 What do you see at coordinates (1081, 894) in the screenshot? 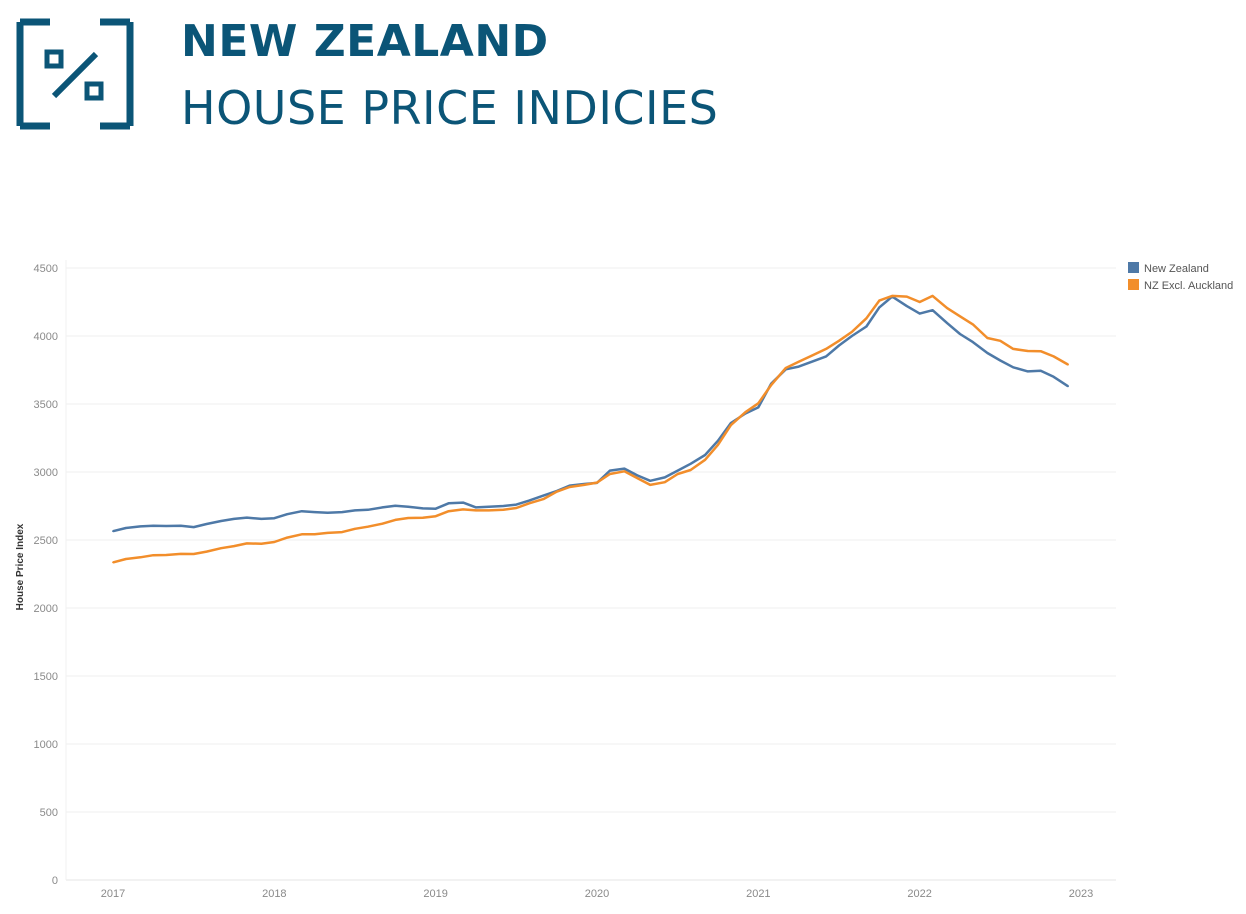
I see `x-tick-2023: 2023` at bounding box center [1081, 894].